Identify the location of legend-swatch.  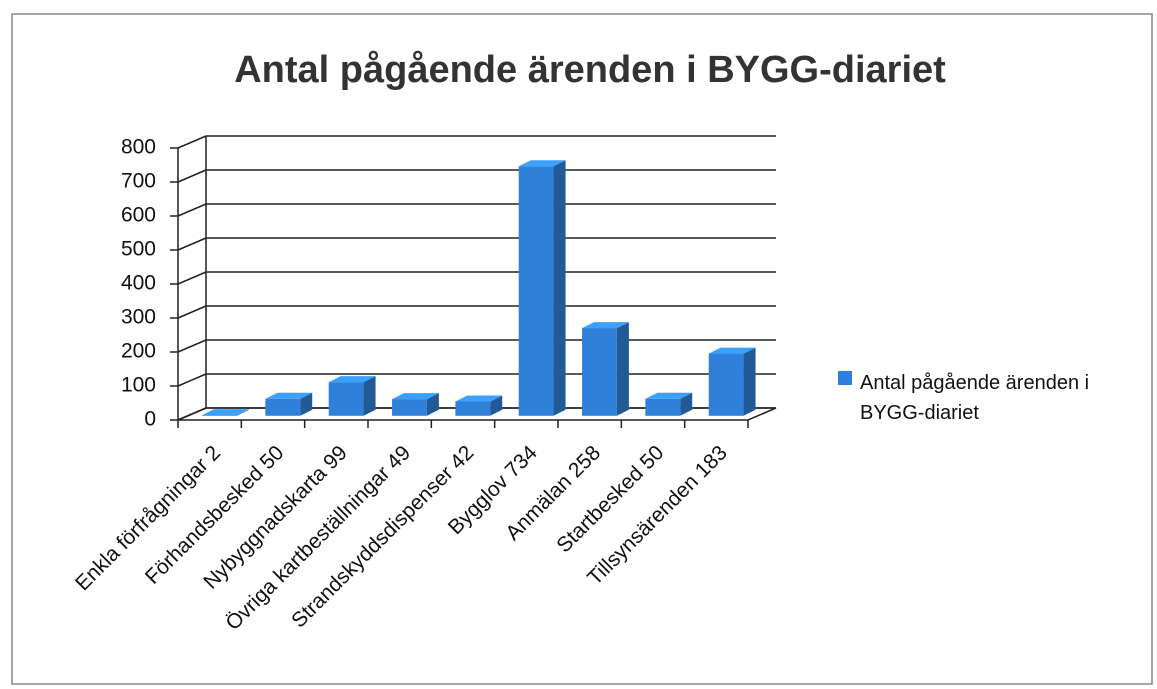
(845, 378).